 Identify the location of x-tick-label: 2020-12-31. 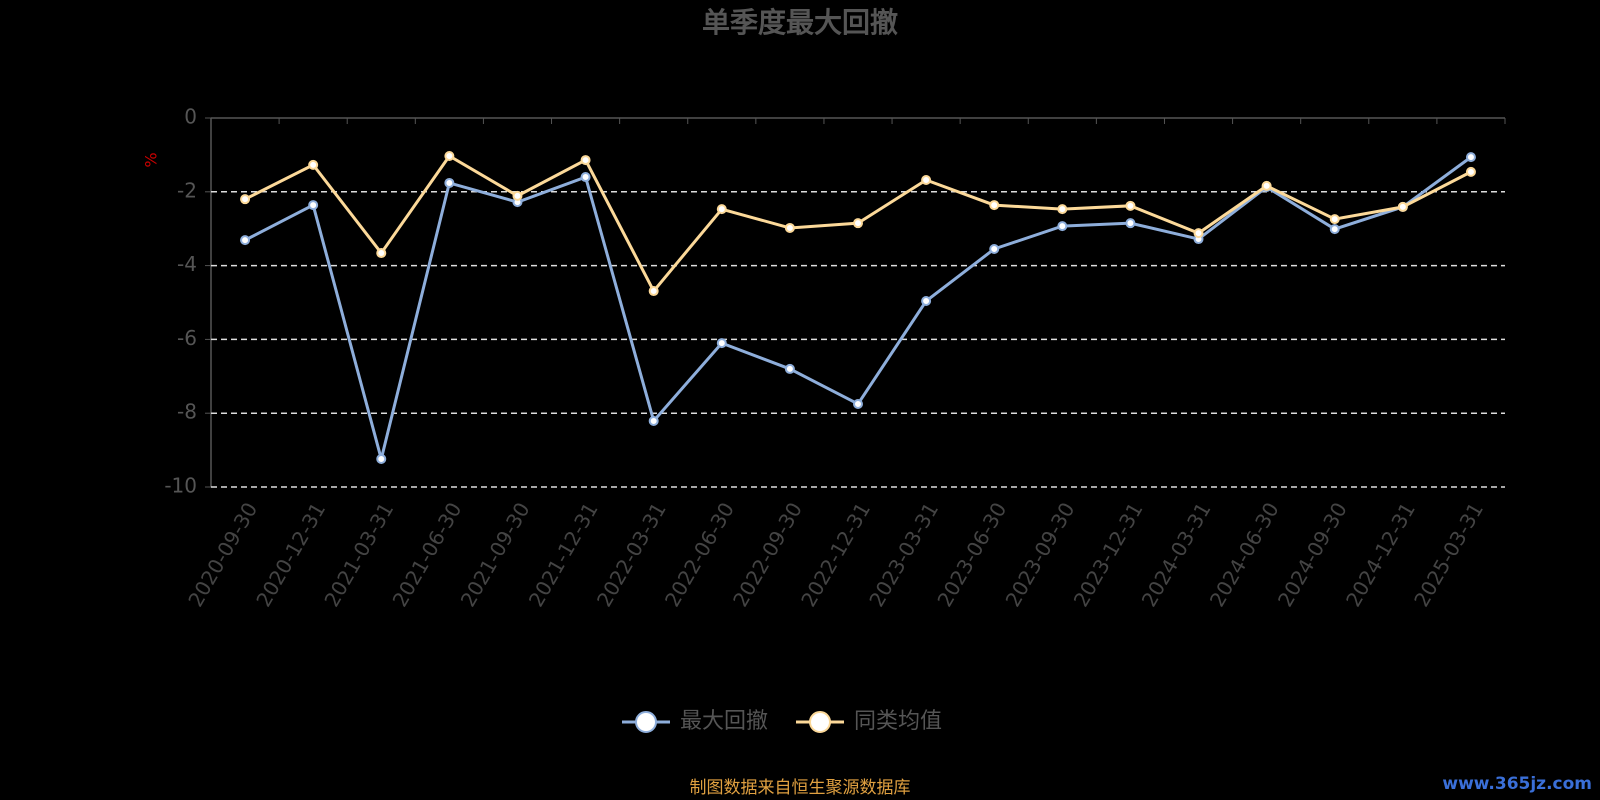
(290, 554).